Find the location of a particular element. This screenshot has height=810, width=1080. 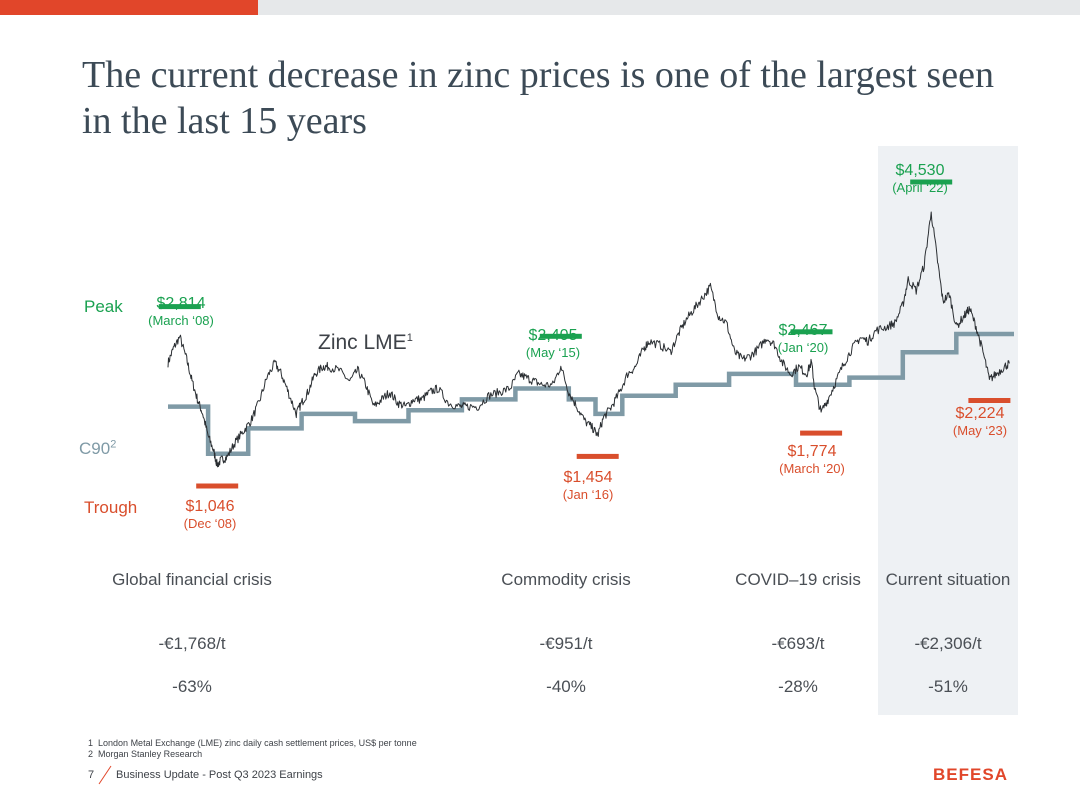

footnote-text: Morgan Stanley Research is located at coordinates (150, 754).